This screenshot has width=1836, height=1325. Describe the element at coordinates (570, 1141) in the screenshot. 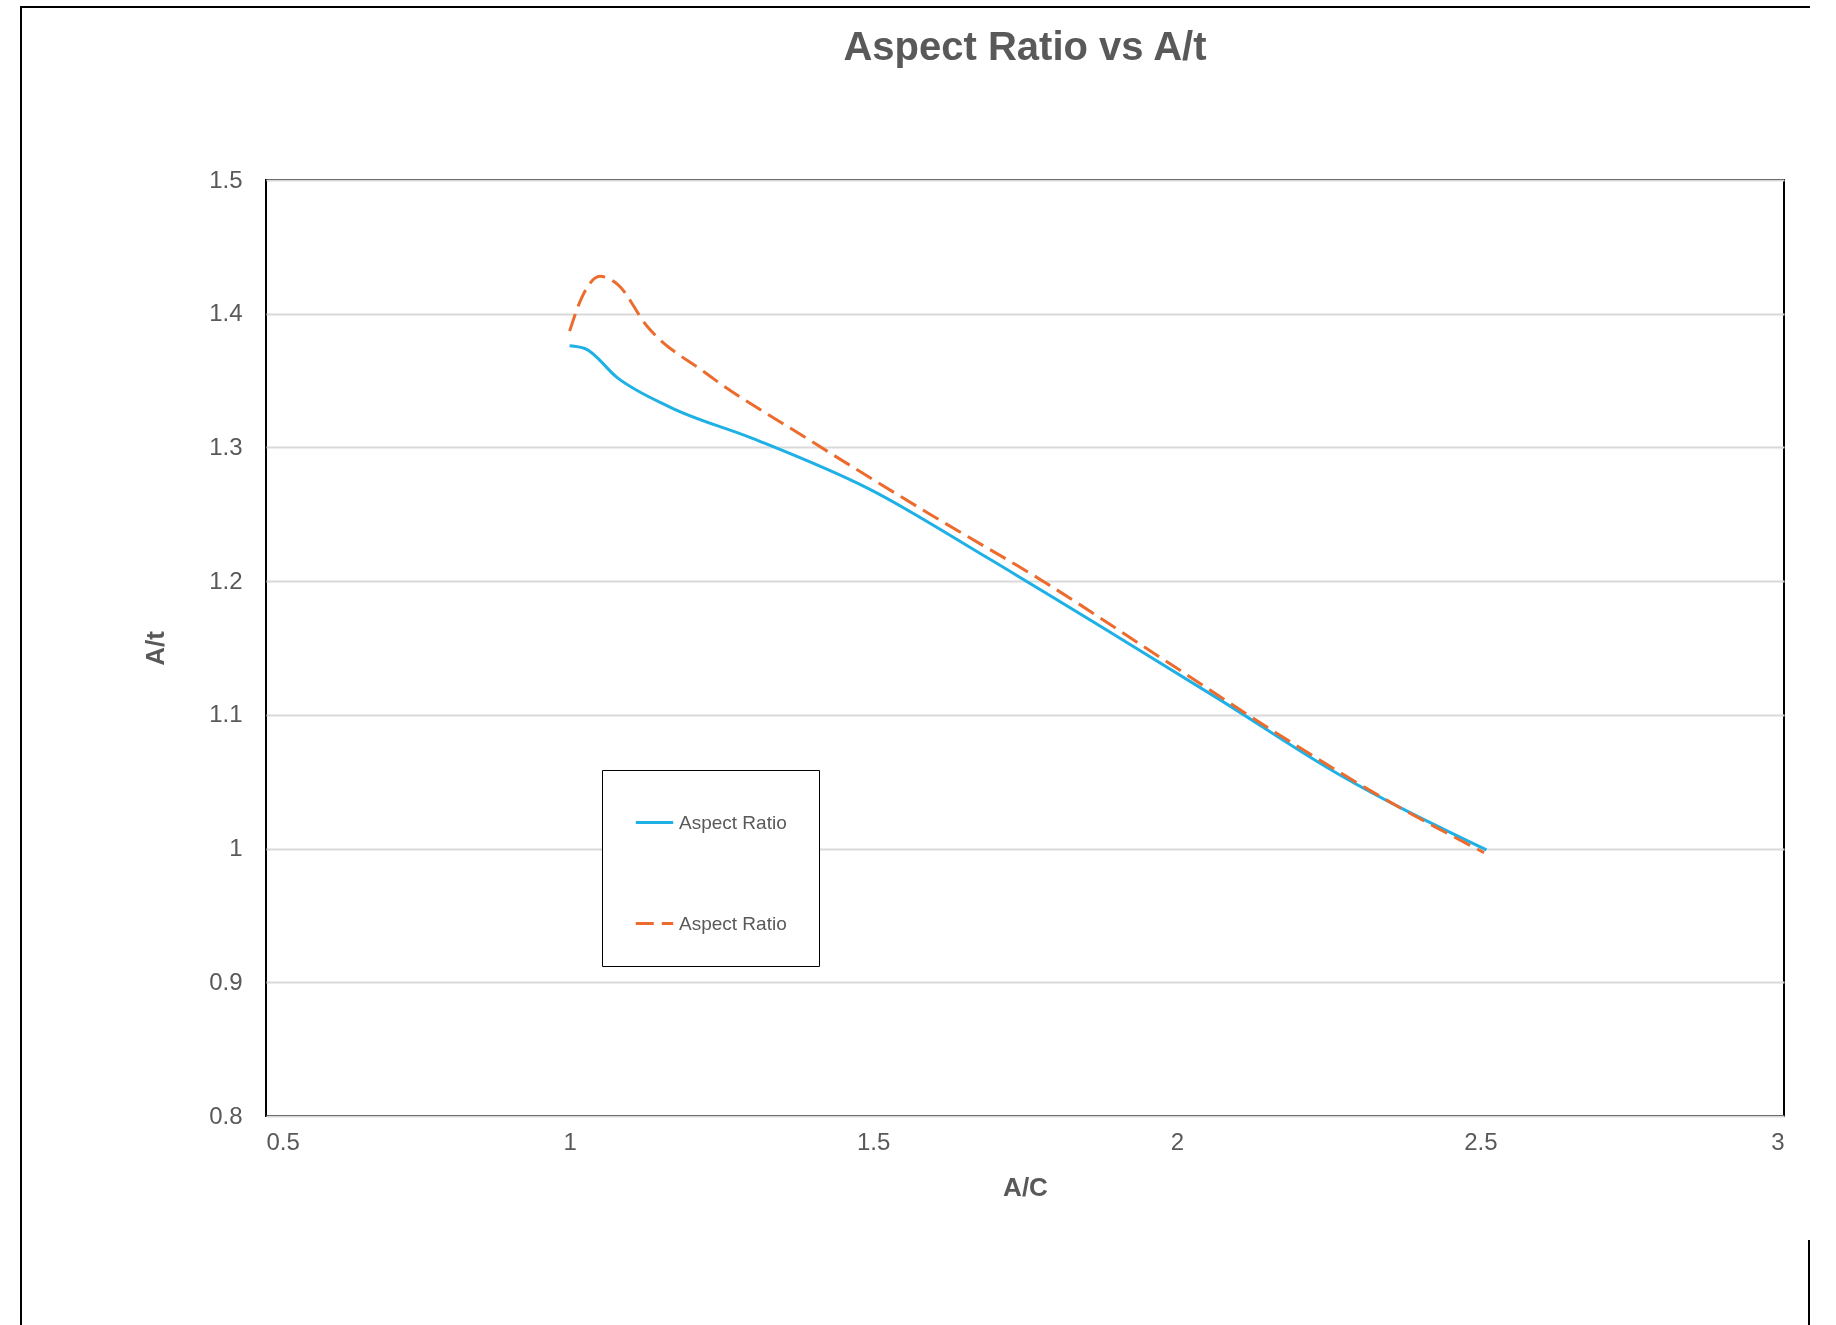

I see `x-tick-label: 1` at that location.